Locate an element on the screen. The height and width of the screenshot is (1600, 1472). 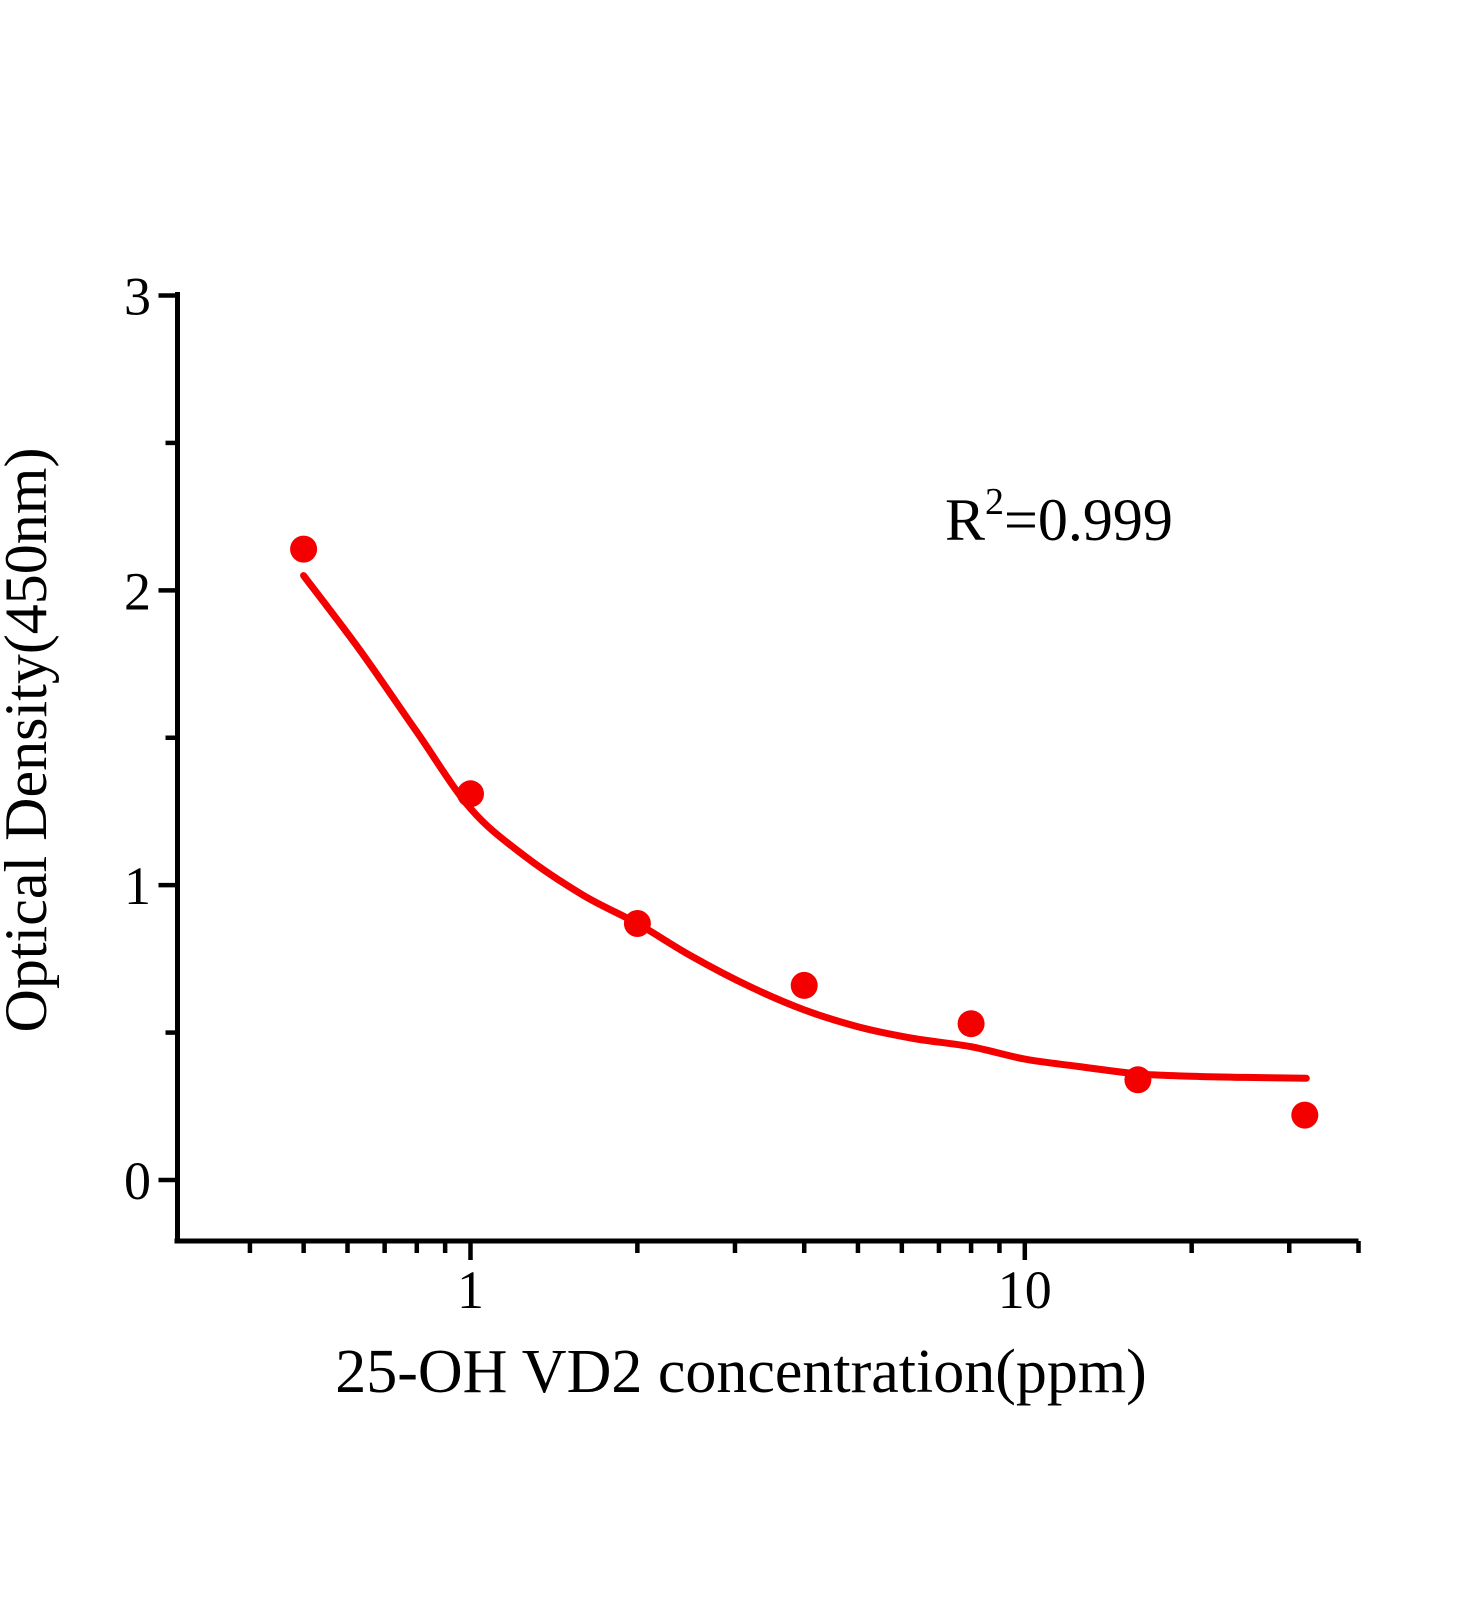
x-axis-title: 25-OH VD2 concentration(ppm) is located at coordinates (741, 1372).